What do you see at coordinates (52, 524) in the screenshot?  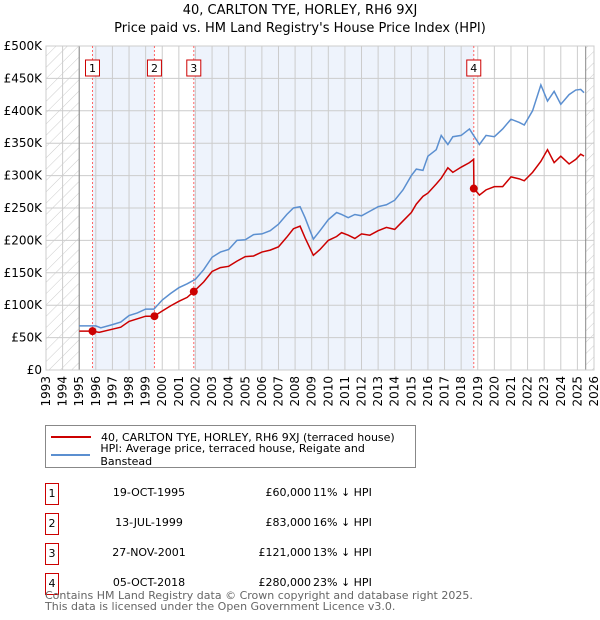 I see `sale-number: 2` at bounding box center [52, 524].